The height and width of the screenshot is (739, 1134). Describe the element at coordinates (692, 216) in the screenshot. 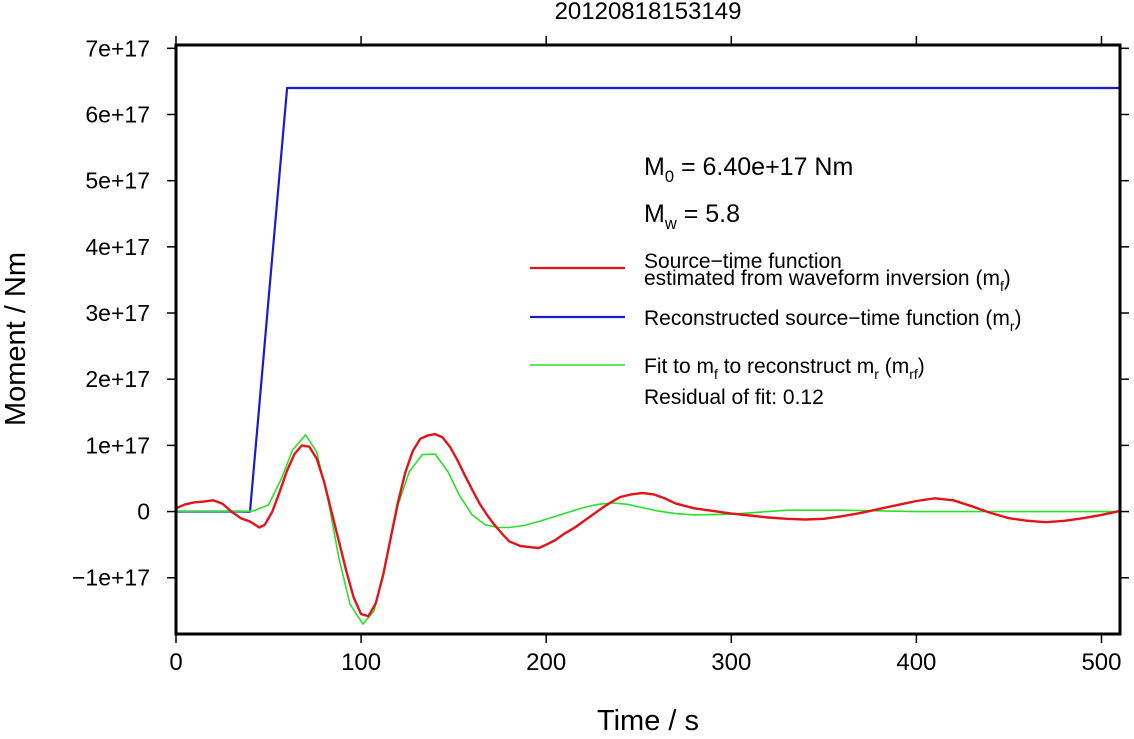

I see `moment-magnitude-annotation: Mw = 5.8` at that location.